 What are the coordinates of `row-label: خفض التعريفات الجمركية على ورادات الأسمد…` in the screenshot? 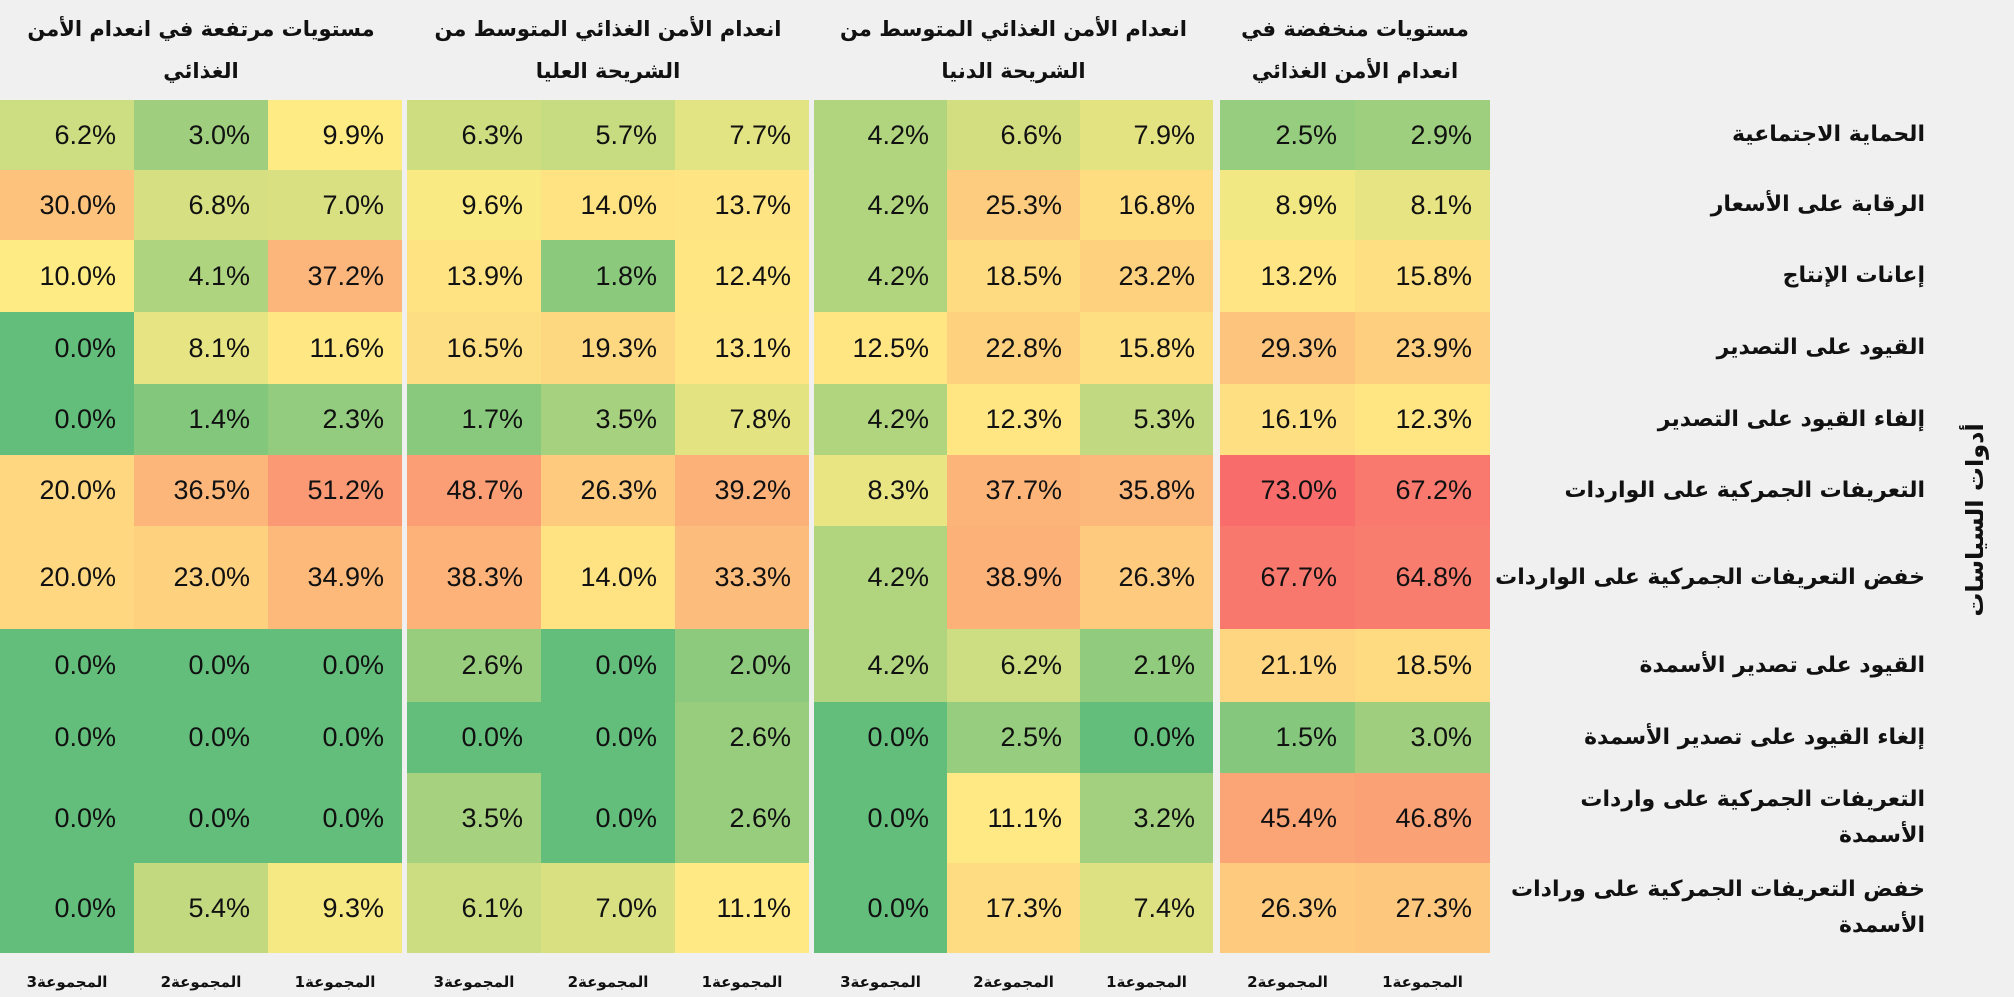 It's located at (1718, 907).